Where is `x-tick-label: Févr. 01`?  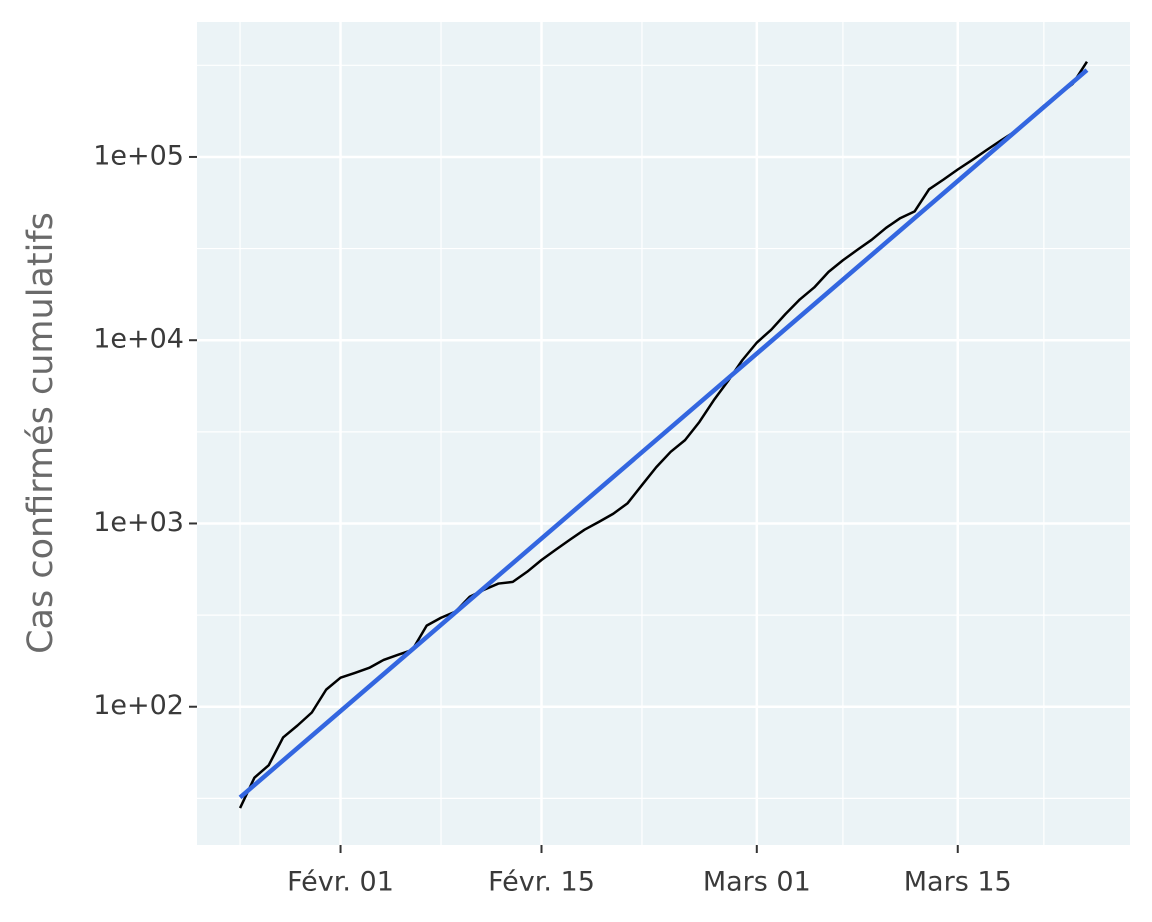
x-tick-label: Févr. 01 is located at coordinates (340, 882).